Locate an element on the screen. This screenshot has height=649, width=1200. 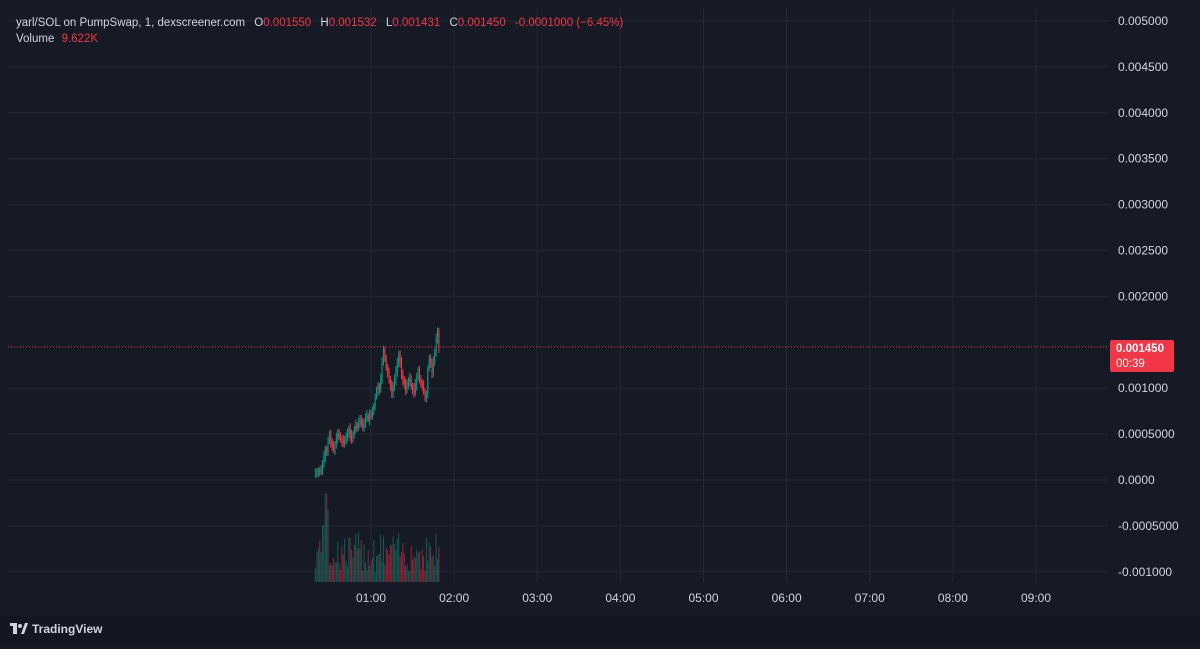
price-tick-label: -0.001000 is located at coordinates (1145, 572).